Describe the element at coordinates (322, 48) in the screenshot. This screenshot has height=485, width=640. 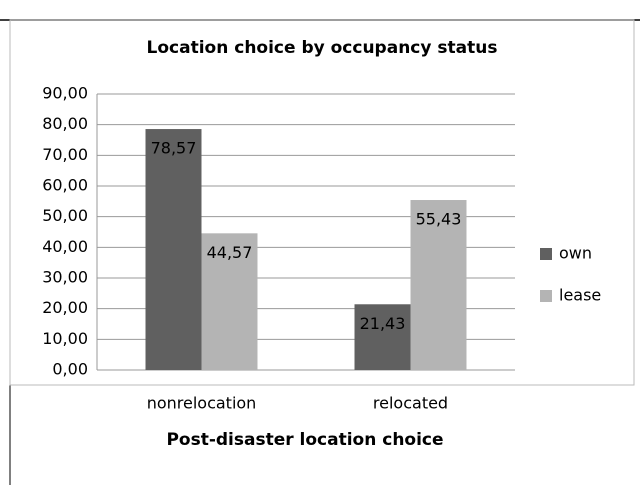
I see `chart-title: Location choice by occupancy status` at that location.